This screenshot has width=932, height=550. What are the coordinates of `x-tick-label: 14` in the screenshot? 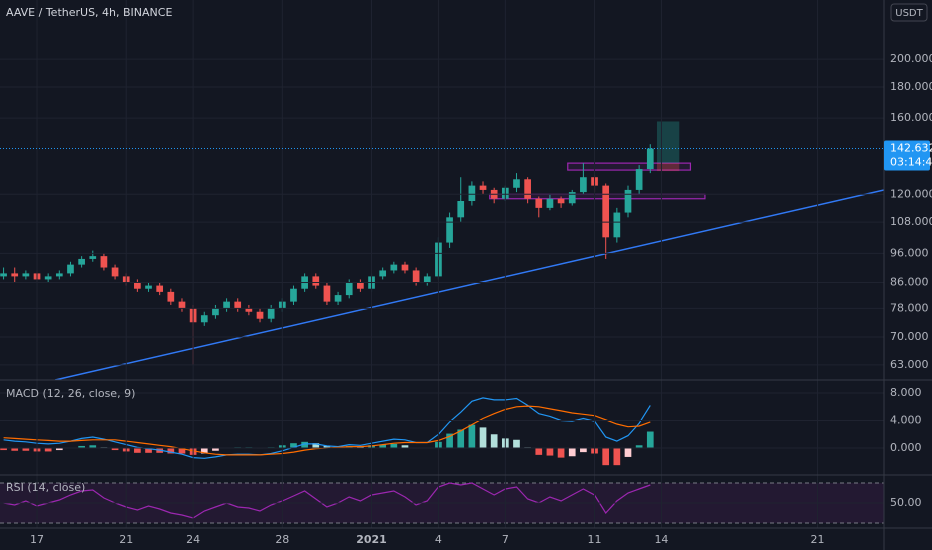 It's located at (661, 539).